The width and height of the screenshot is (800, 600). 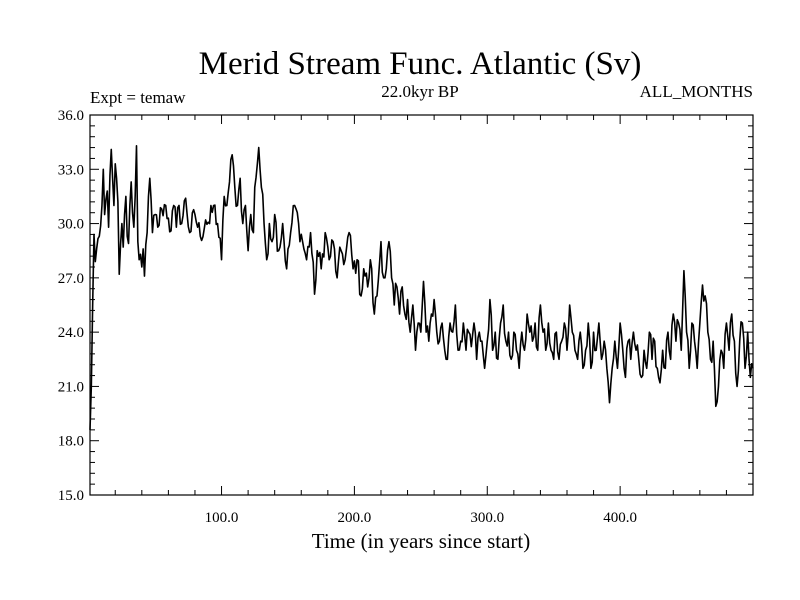 I want to click on y-tick-label: 24.0, so click(x=71, y=333).